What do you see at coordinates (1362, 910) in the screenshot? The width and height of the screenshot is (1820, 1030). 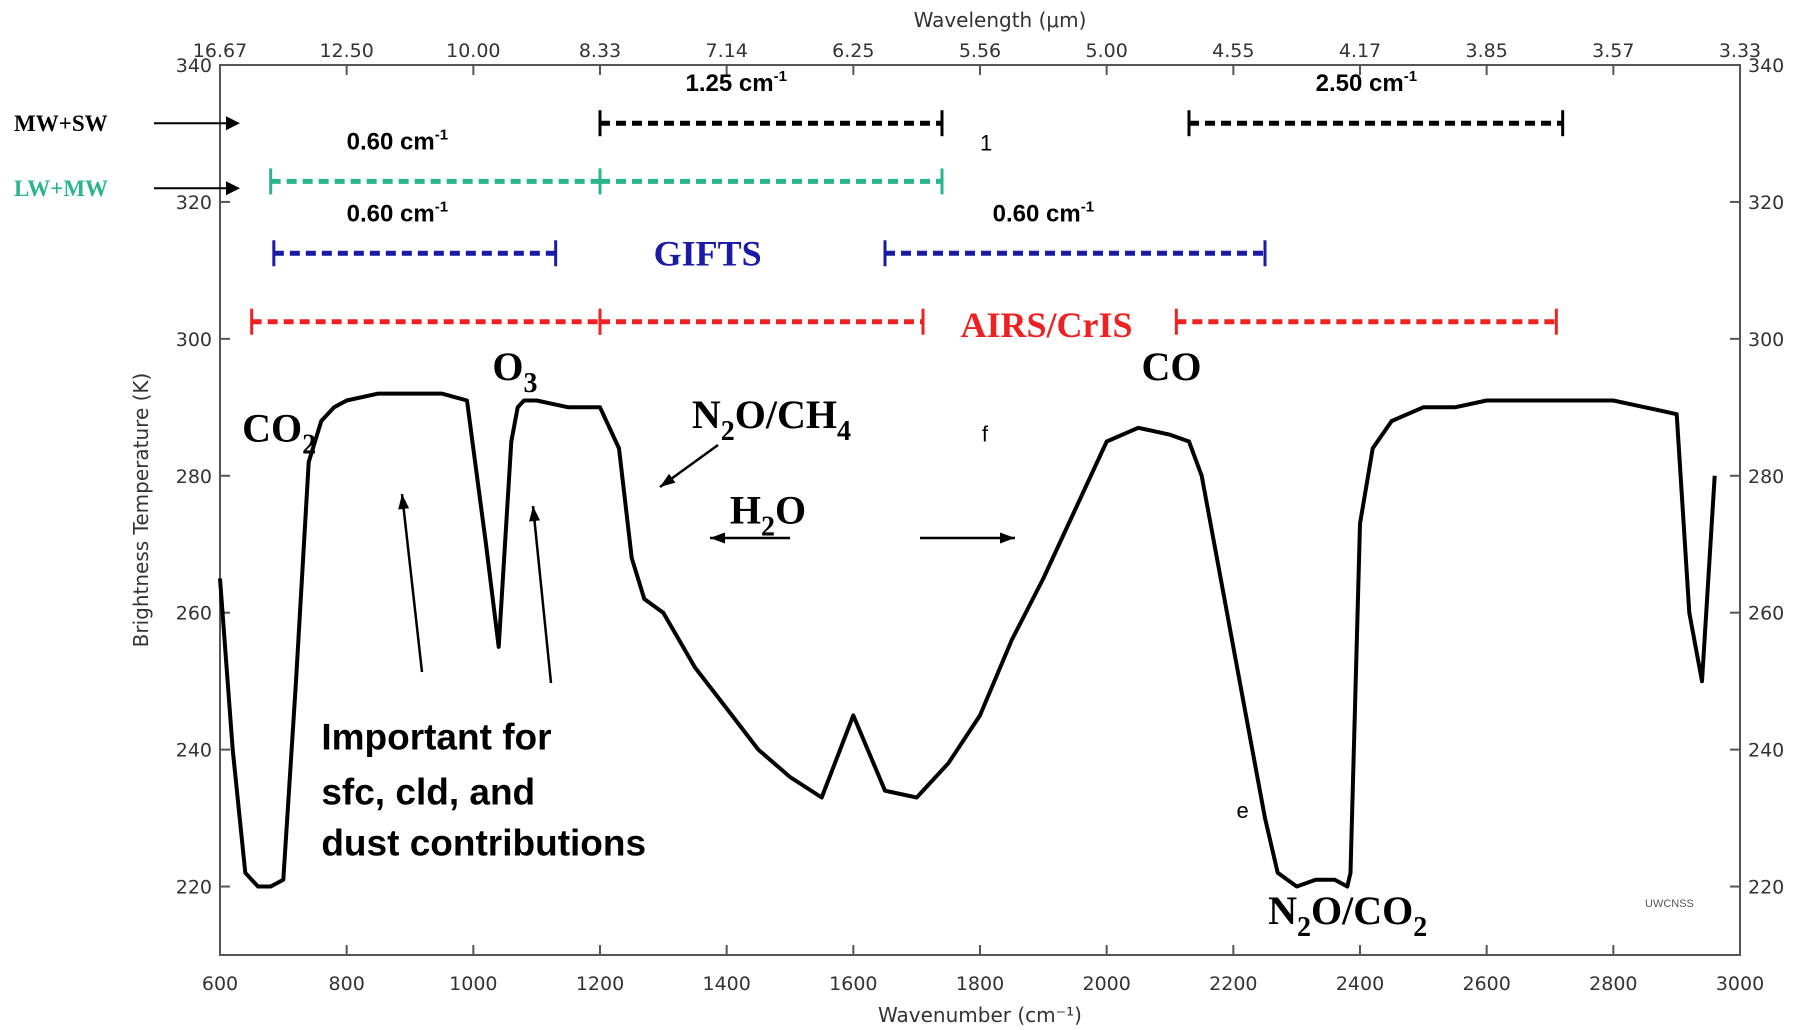 I see `gas-label-rest: O/CO` at bounding box center [1362, 910].